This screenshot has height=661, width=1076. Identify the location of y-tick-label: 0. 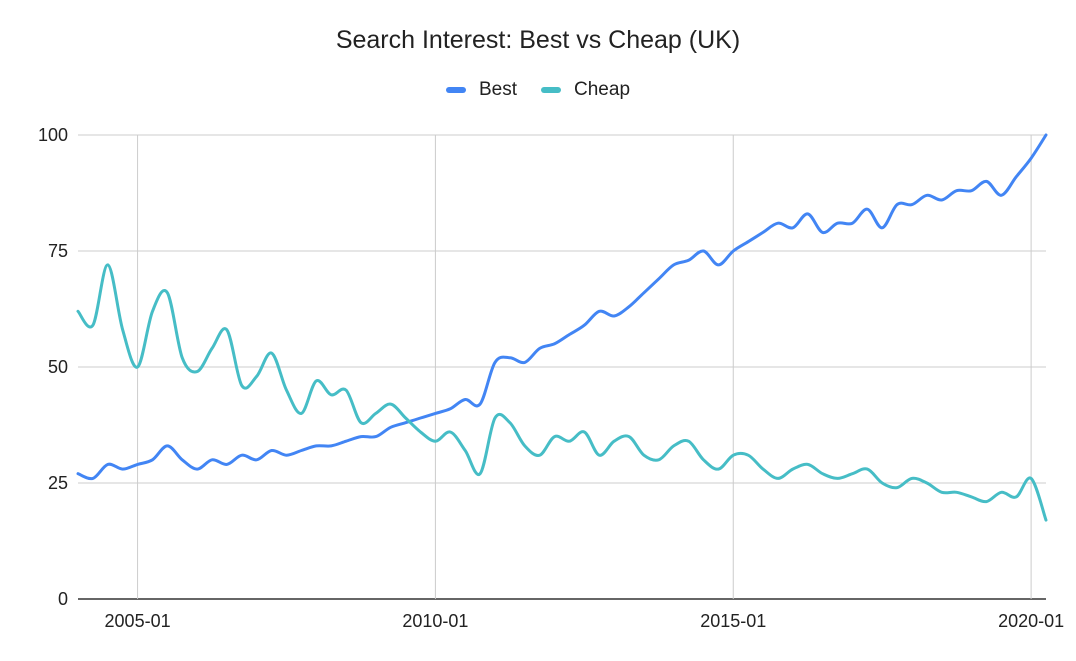
(63, 599).